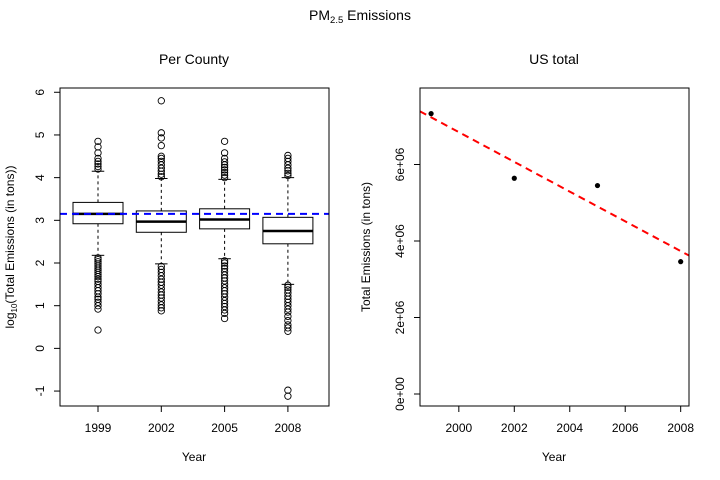  Describe the element at coordinates (40, 134) in the screenshot. I see `boxplot-y-tick-label: 5` at that location.